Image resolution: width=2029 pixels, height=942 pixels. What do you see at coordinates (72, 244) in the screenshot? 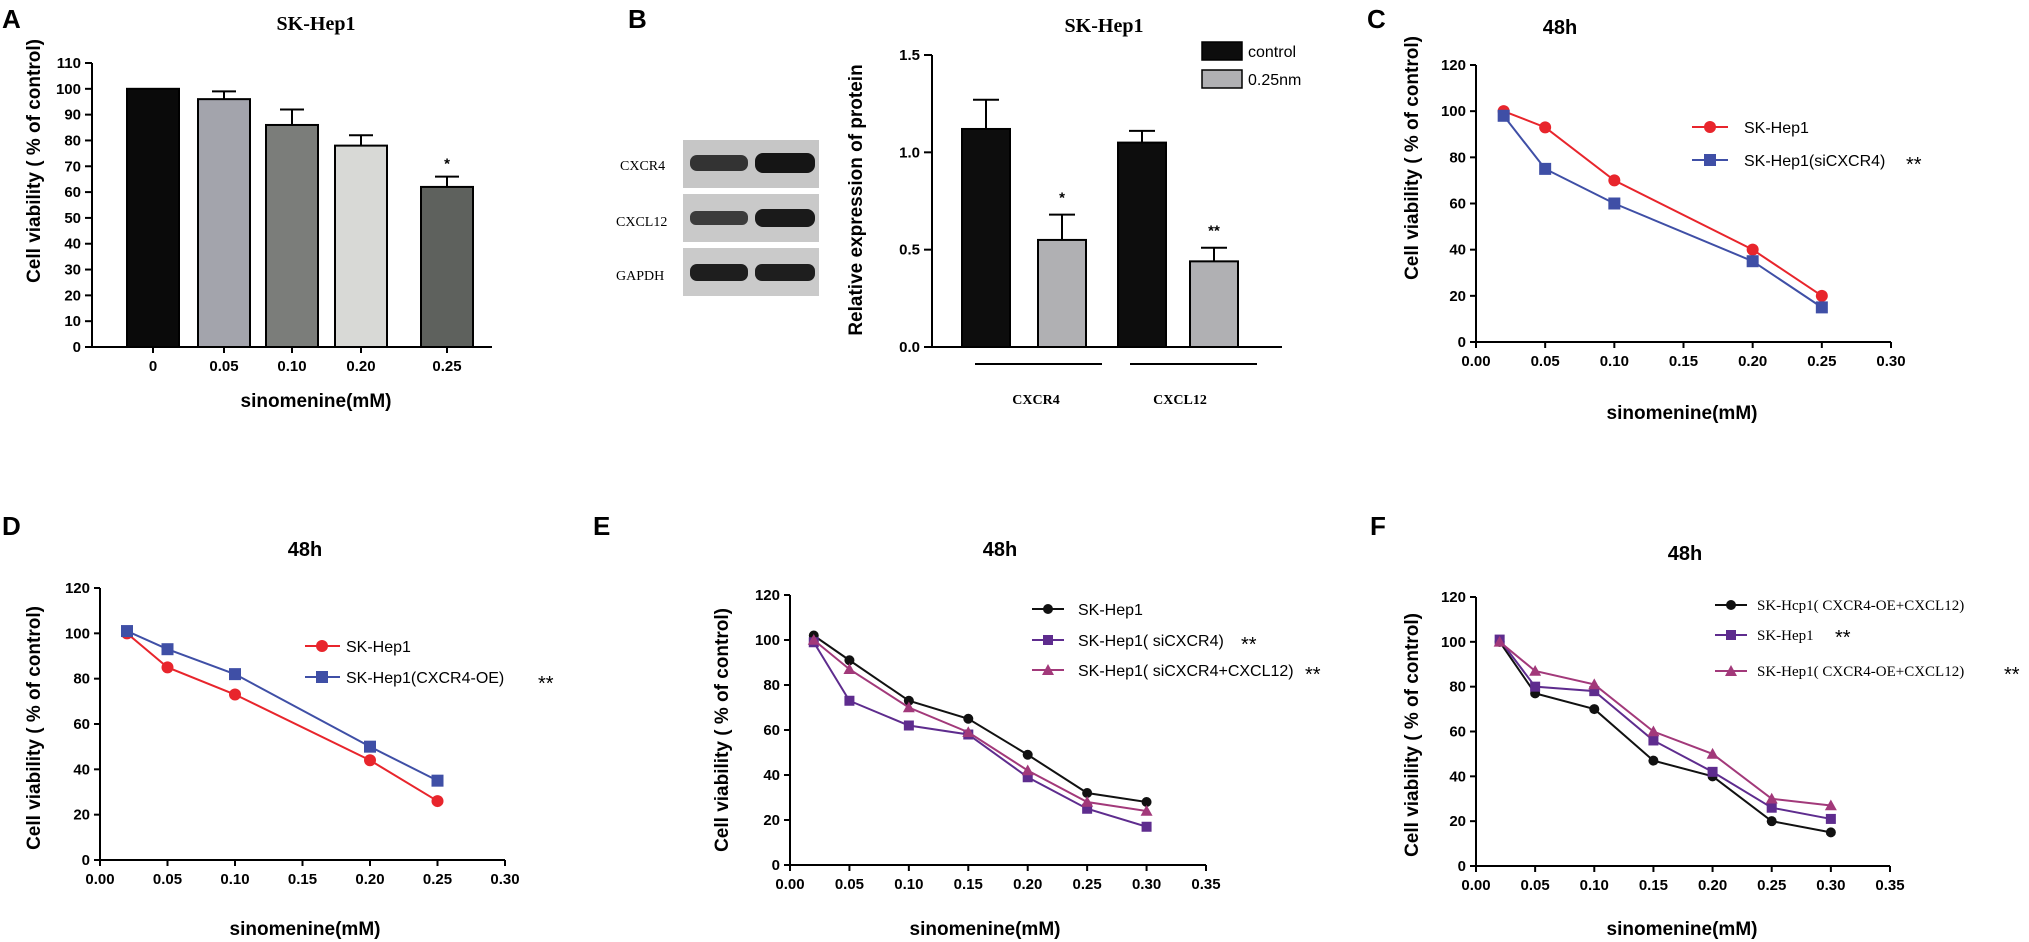
I see `panel-a-y-tick-label: 40` at bounding box center [72, 244].